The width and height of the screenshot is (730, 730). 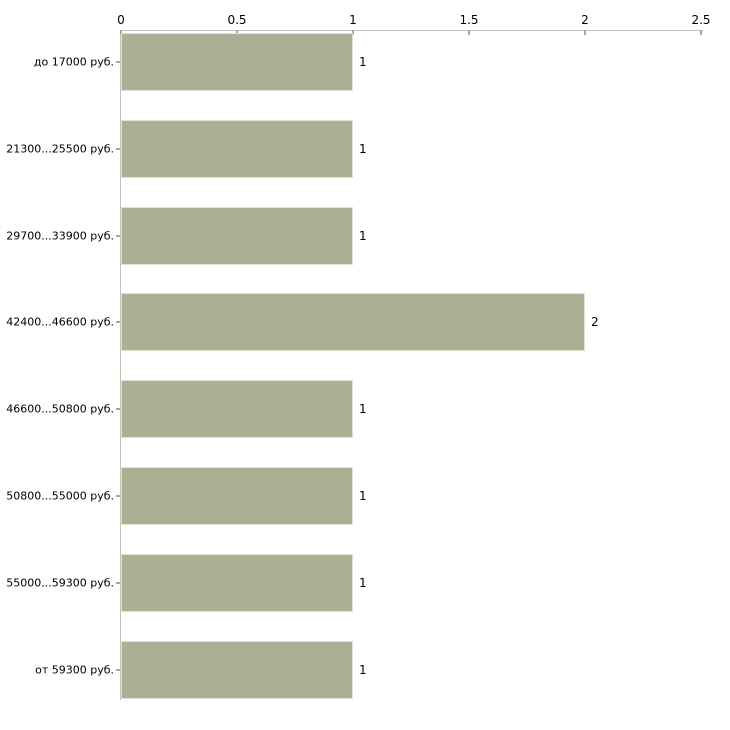 I want to click on x-axis-tick-label: 0.5, so click(x=237, y=20).